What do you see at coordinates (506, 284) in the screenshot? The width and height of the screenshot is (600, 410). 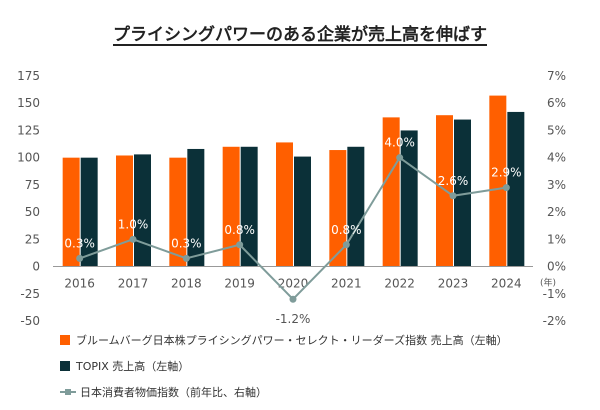 I see `x-tick-label: 2024` at bounding box center [506, 284].